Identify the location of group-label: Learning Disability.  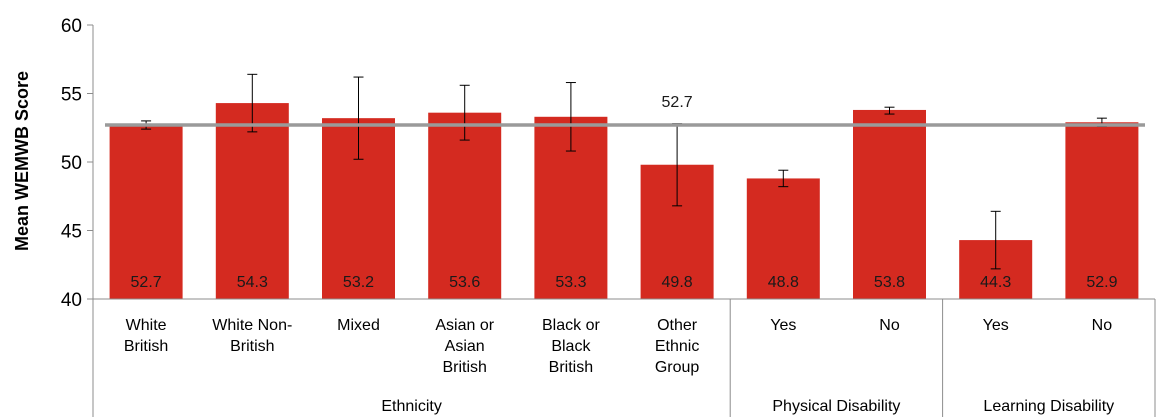
(1048, 406).